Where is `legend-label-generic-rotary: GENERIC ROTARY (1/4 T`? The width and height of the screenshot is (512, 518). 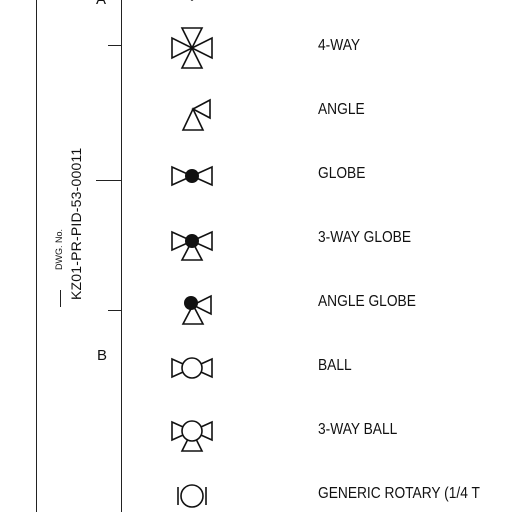 legend-label-generic-rotary: GENERIC ROTARY (1/4 T is located at coordinates (399, 493).